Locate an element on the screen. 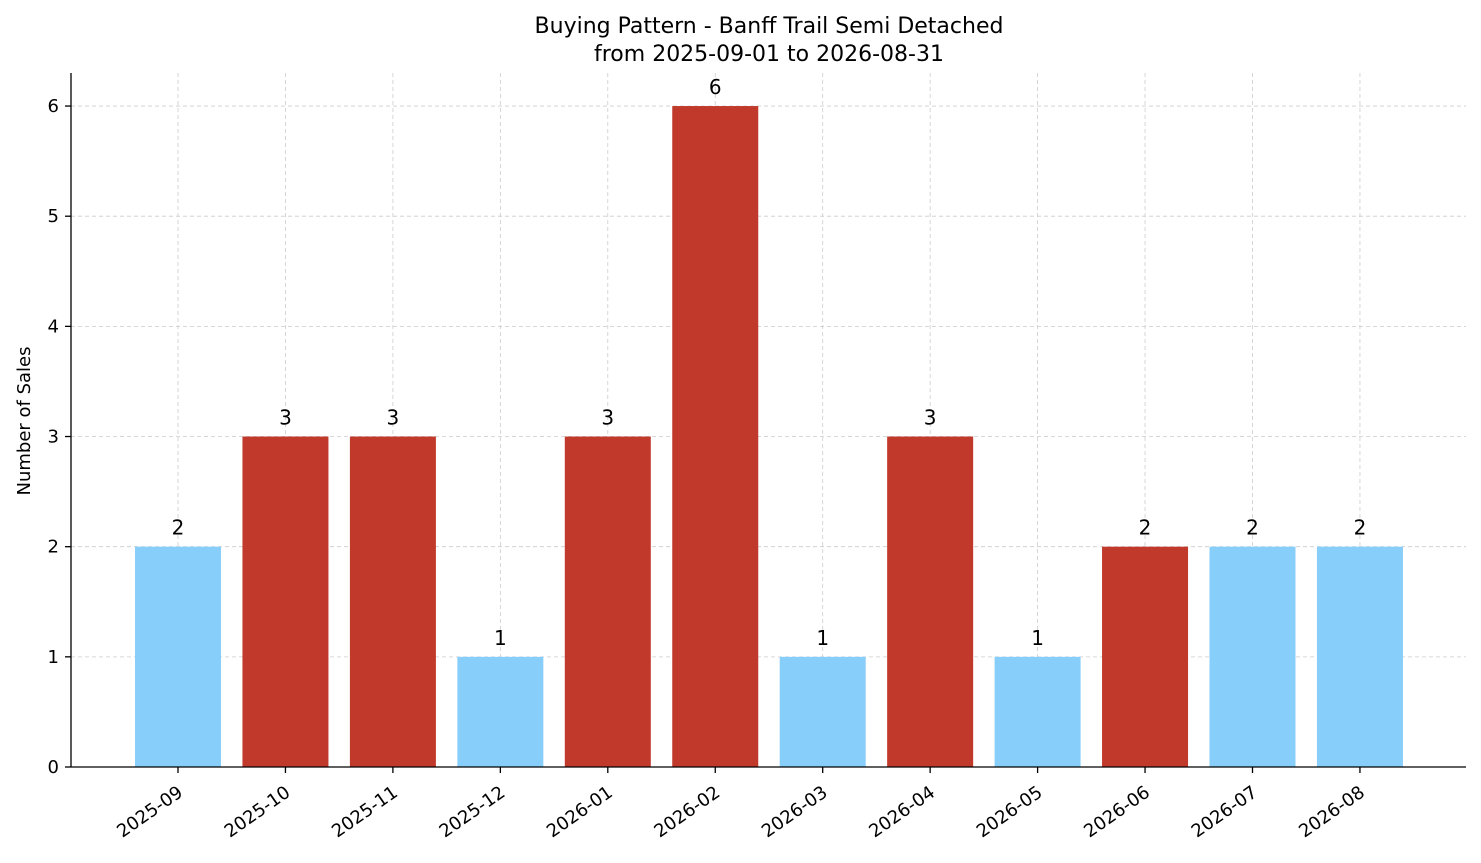 This screenshot has height=863, width=1481. value-label-2025-09: 2 is located at coordinates (178, 528).